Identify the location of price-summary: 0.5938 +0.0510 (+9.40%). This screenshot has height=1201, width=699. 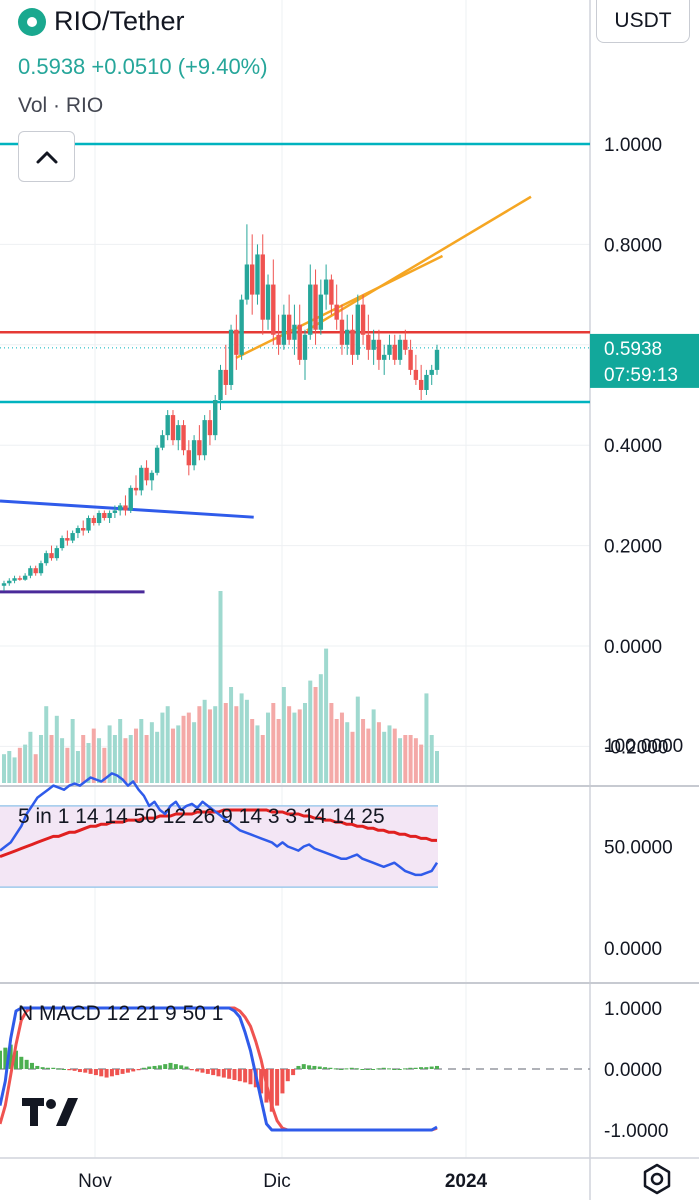
(143, 67).